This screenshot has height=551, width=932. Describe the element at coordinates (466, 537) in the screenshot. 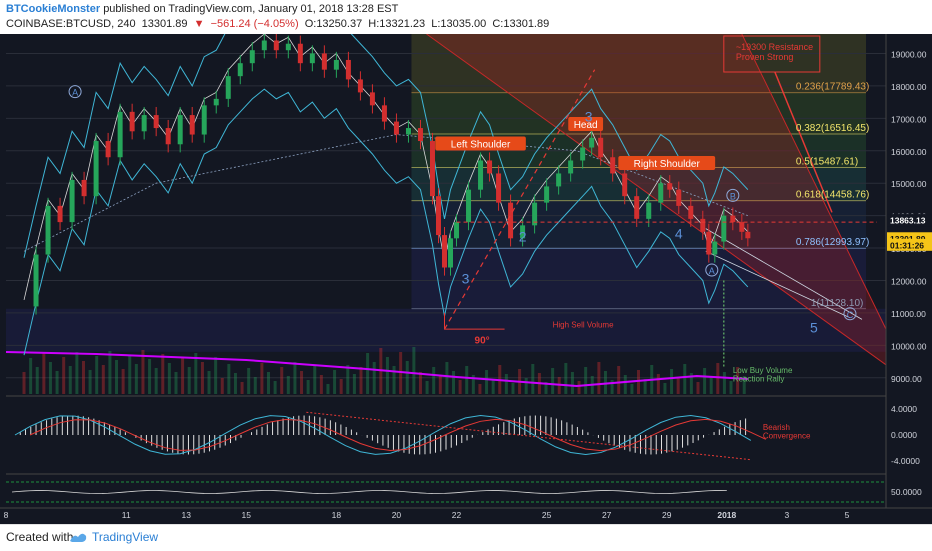

I see `chart-footer: Created with TradingView` at that location.